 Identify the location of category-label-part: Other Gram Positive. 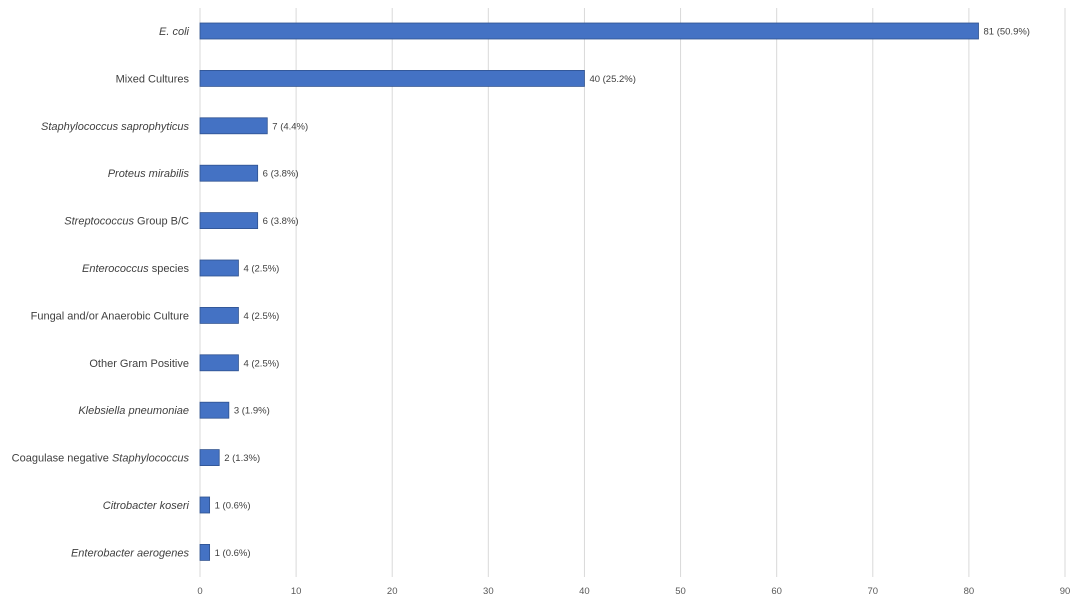
(139, 364).